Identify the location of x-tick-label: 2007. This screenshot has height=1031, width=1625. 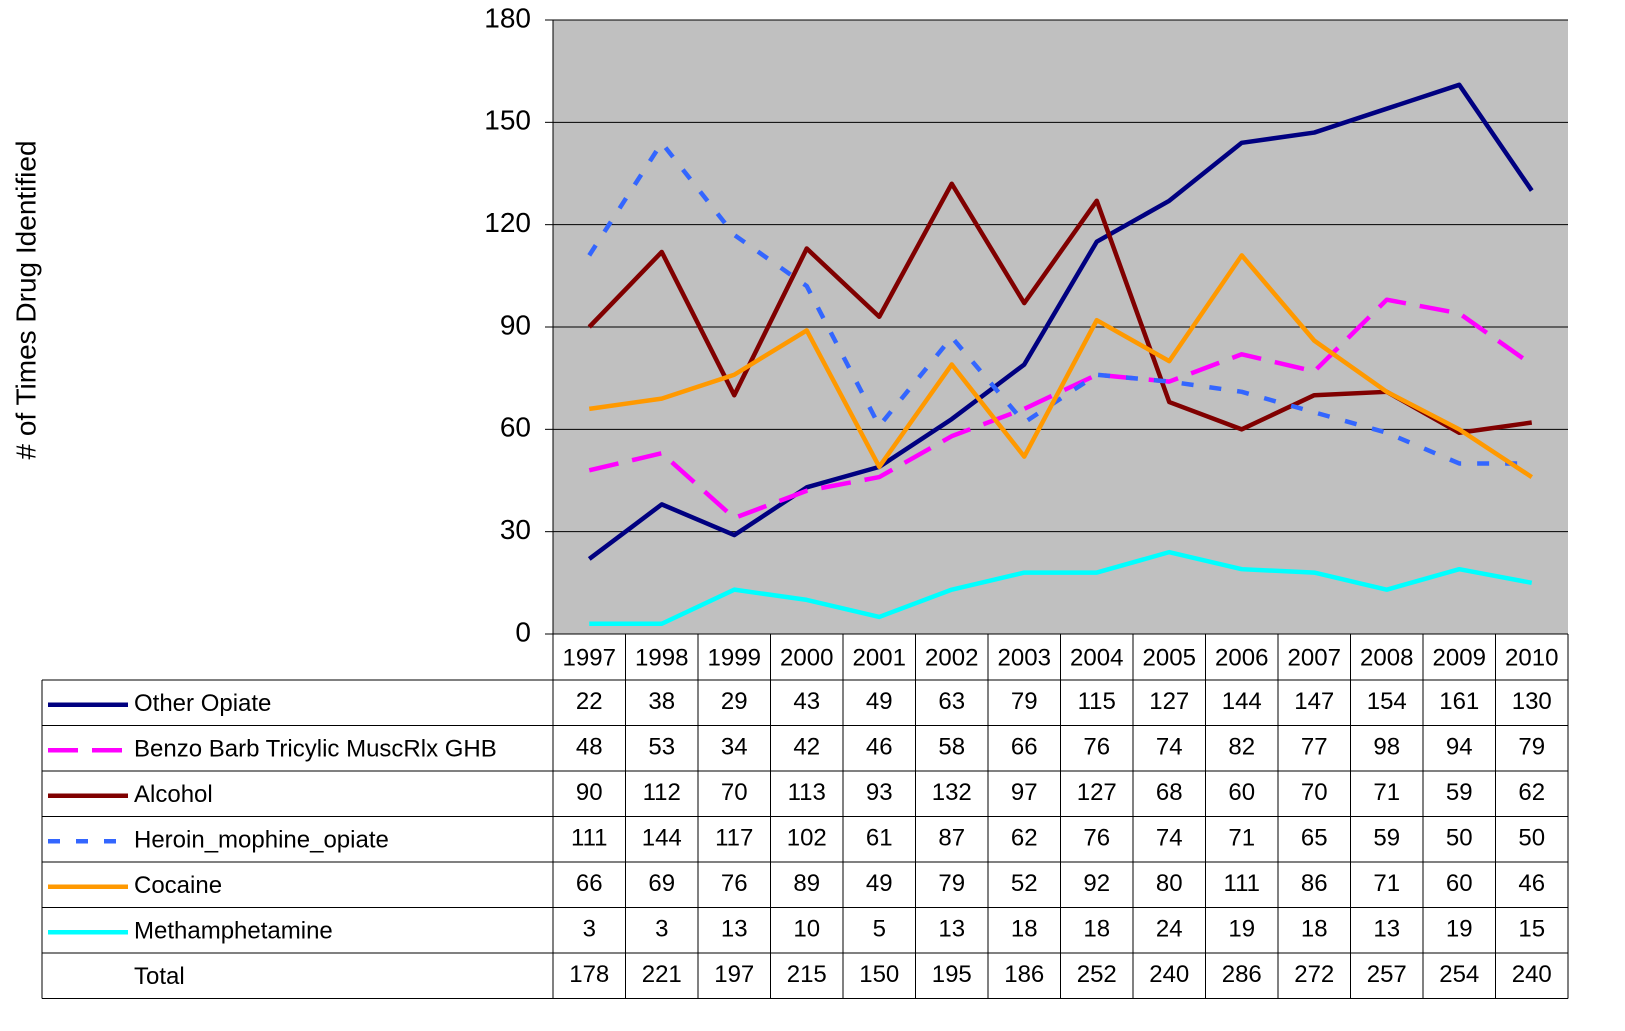
(1314, 657).